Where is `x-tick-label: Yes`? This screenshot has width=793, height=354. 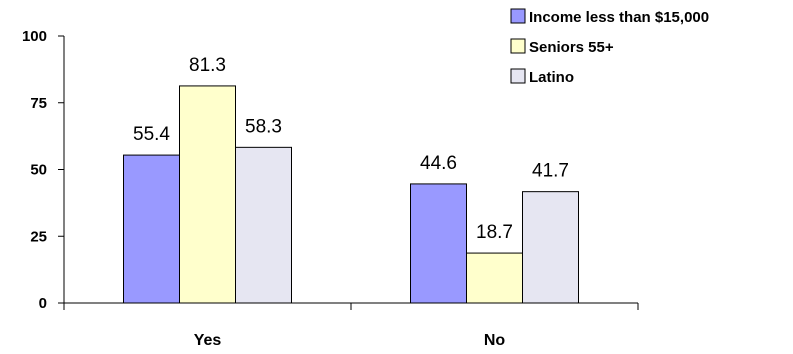 x-tick-label: Yes is located at coordinates (208, 340).